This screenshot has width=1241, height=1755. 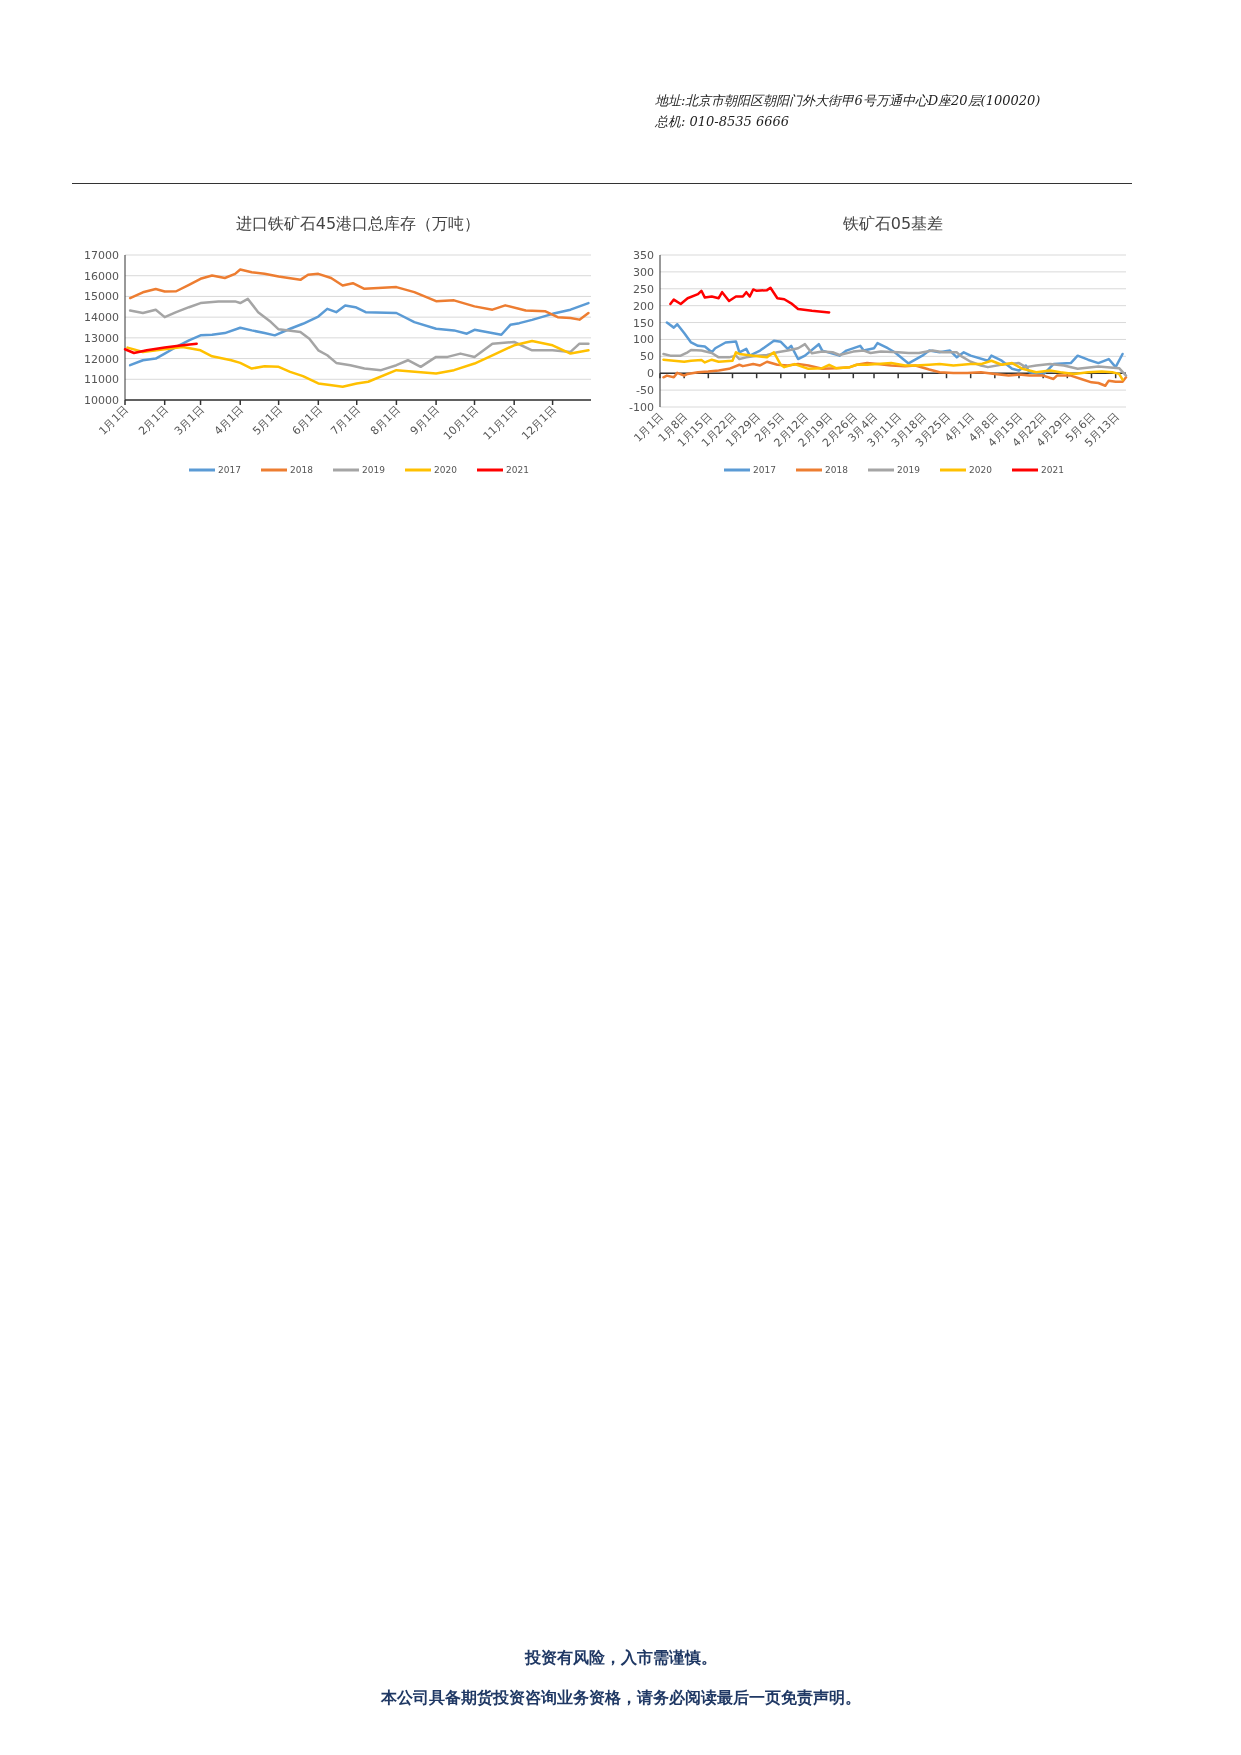 What do you see at coordinates (643, 255) in the screenshot?
I see `y-tick-label: 350` at bounding box center [643, 255].